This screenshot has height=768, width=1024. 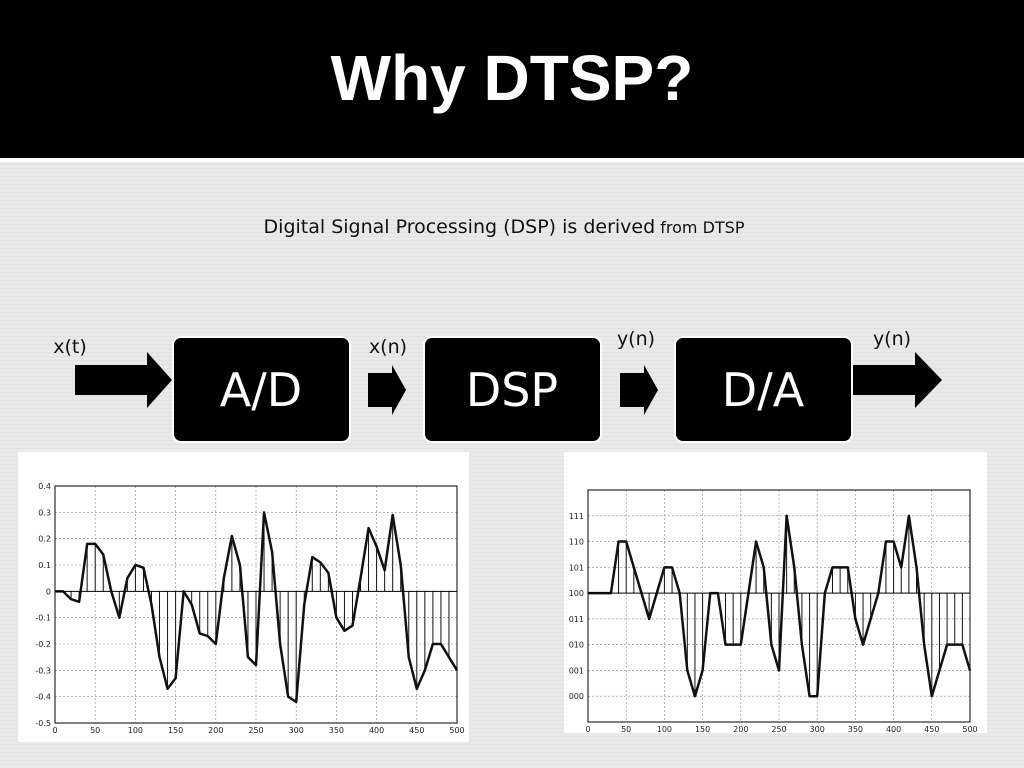 I want to click on y-tick-label: -0.4, so click(x=43, y=697).